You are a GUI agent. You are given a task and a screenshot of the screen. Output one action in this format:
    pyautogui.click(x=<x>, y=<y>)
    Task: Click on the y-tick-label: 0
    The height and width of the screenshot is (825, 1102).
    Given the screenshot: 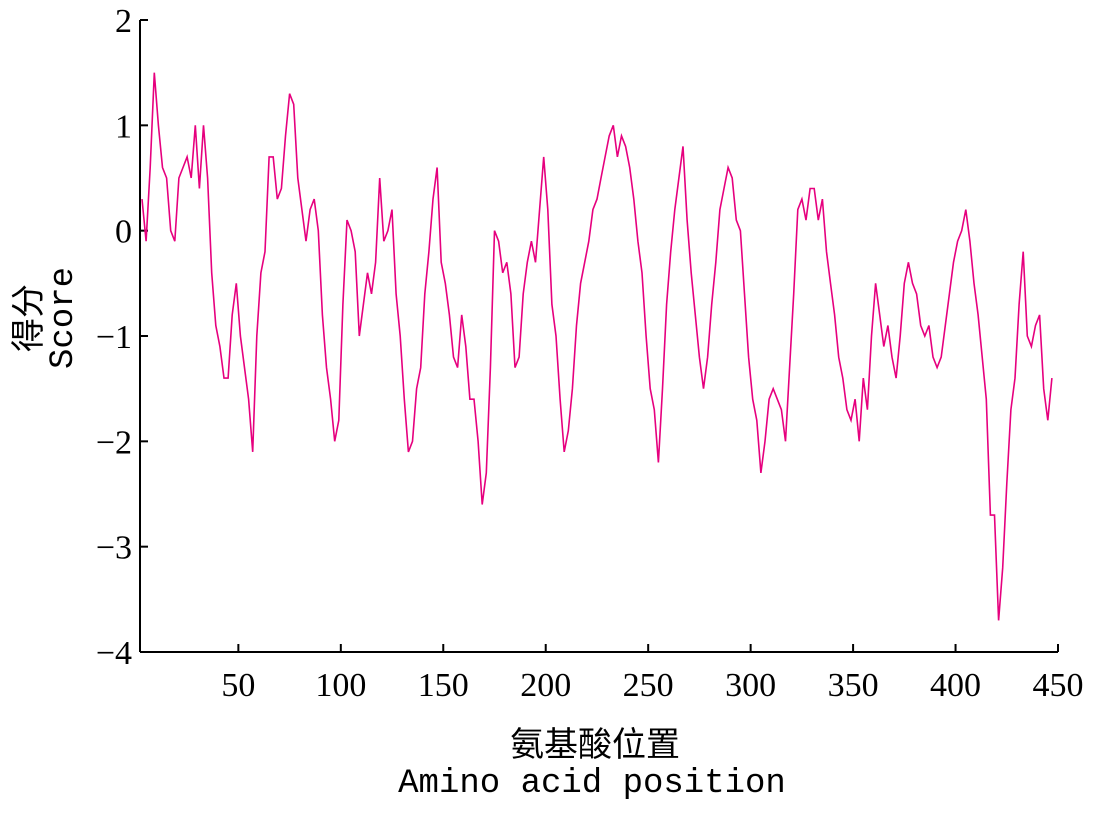 What is the action you would take?
    pyautogui.click(x=123, y=232)
    